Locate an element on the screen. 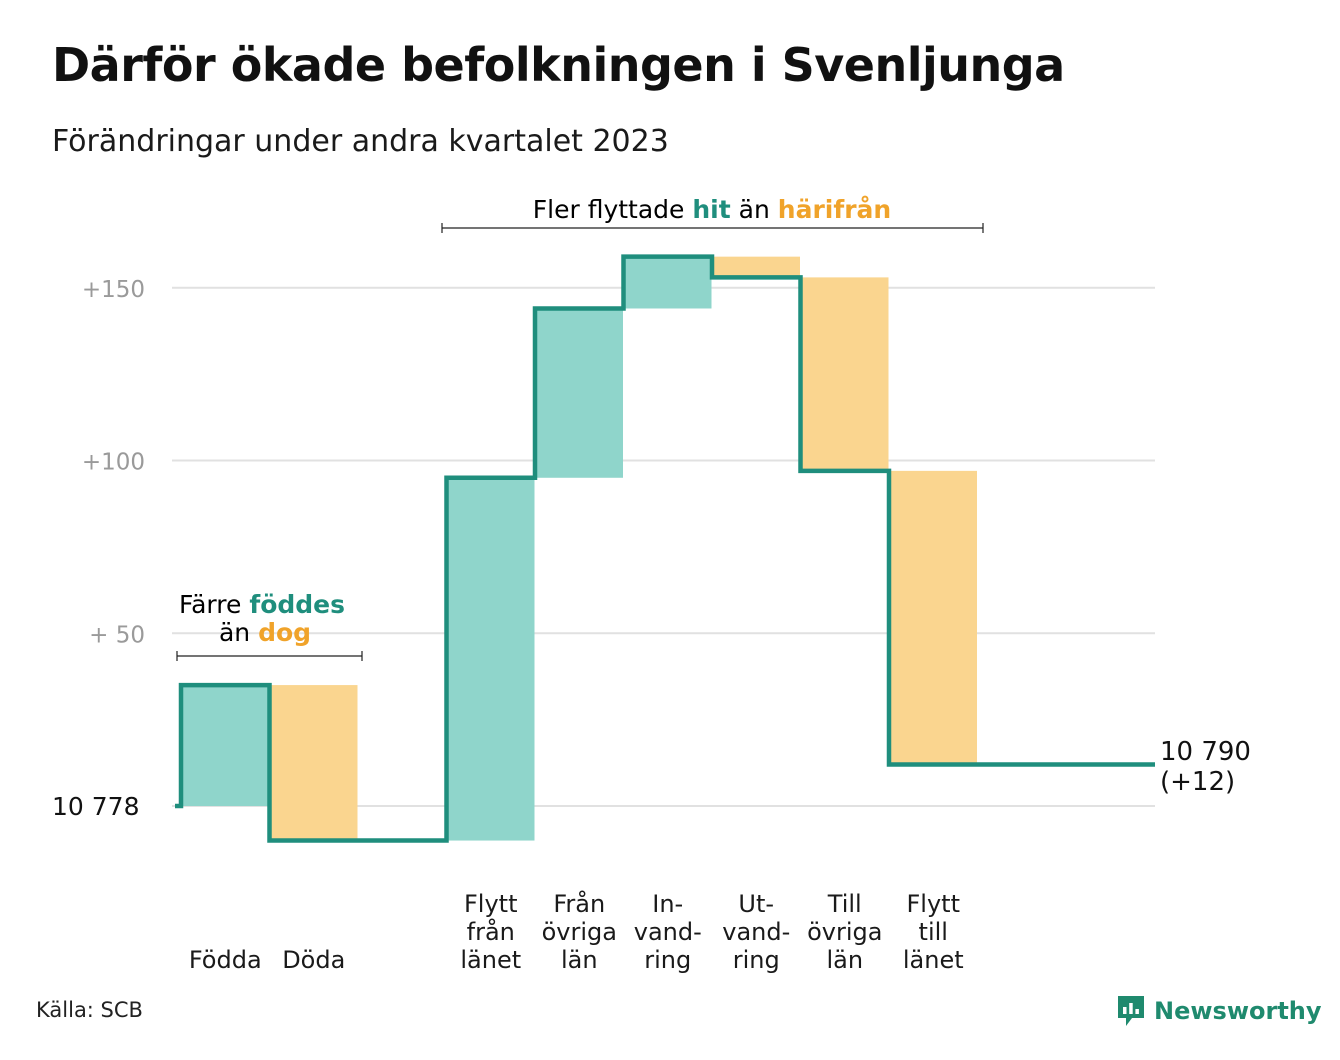 The image size is (1340, 1060). end-change-label: (+12) is located at coordinates (1197, 782).